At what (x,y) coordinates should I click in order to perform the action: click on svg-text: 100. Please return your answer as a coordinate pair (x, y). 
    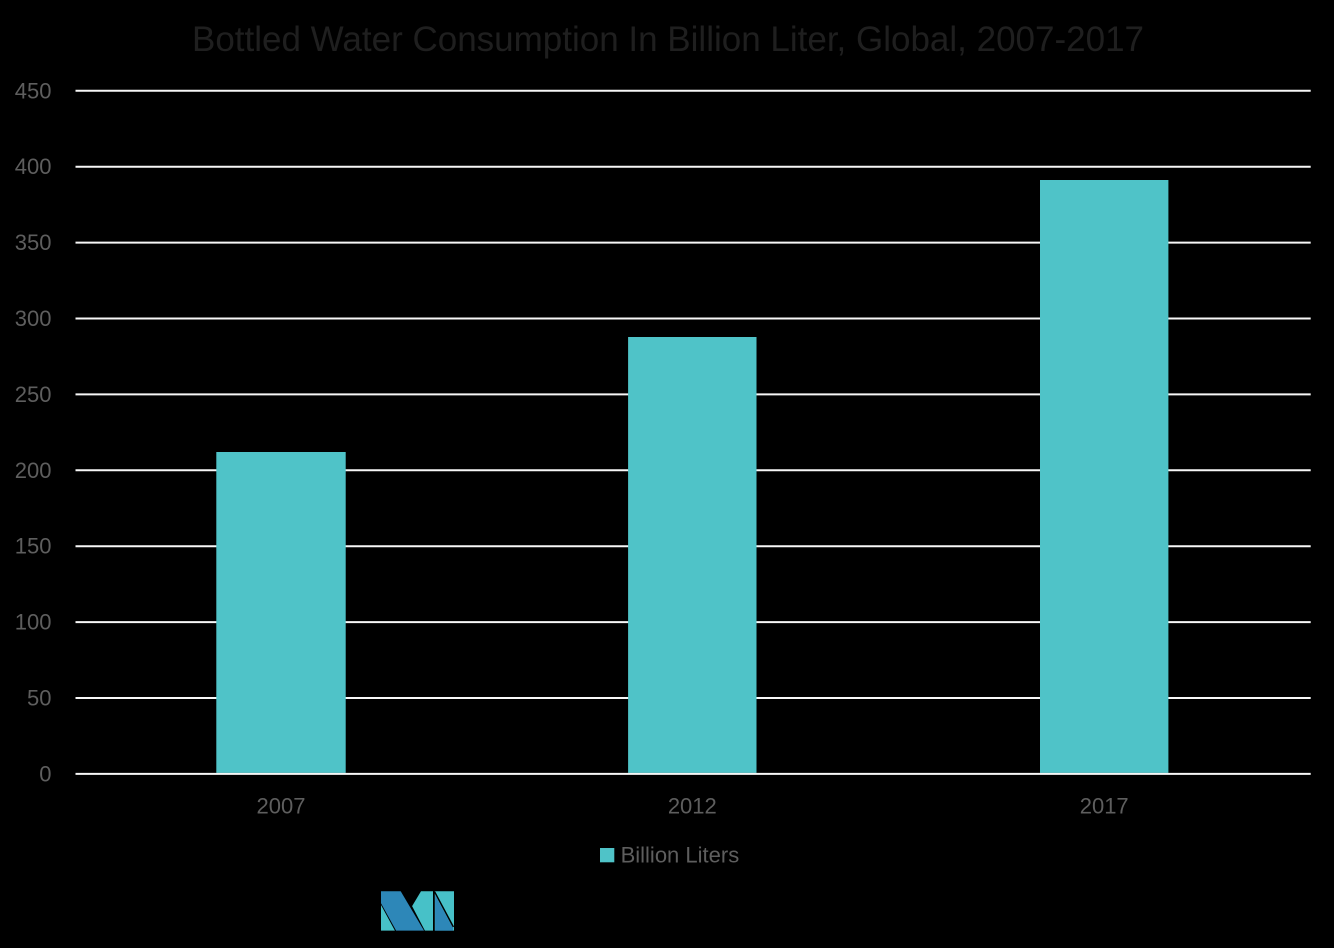
    Looking at the image, I should click on (33, 622).